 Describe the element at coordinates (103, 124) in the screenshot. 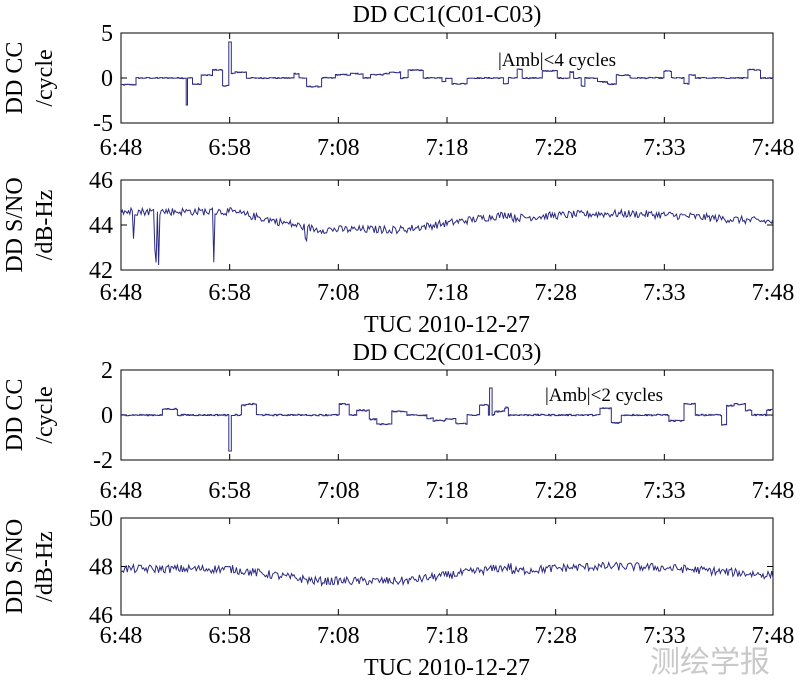

I see `y-tick-label: -5` at that location.